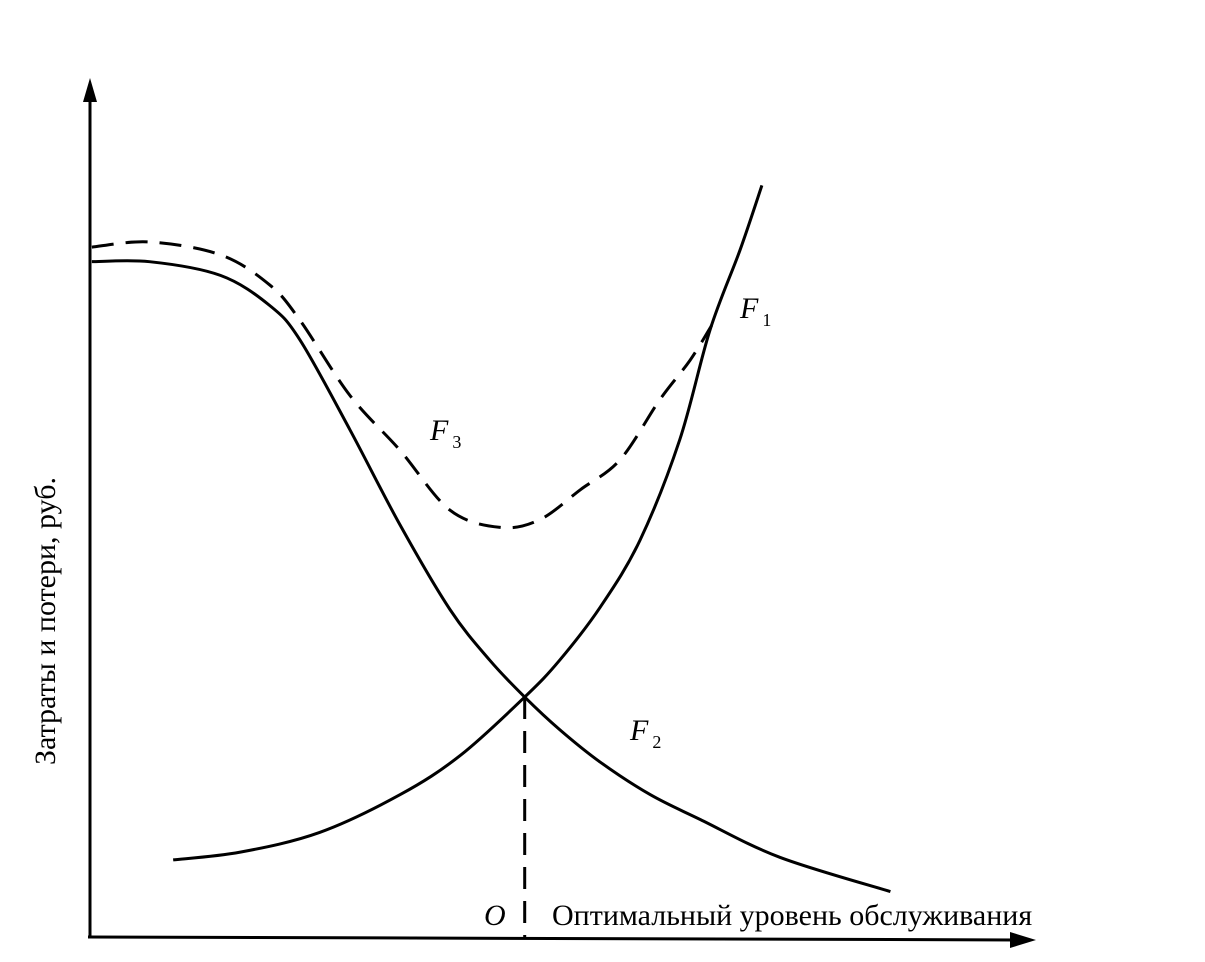 Image resolution: width=1205 pixels, height=962 pixels. I want to click on optimum-label: O, so click(495, 915).